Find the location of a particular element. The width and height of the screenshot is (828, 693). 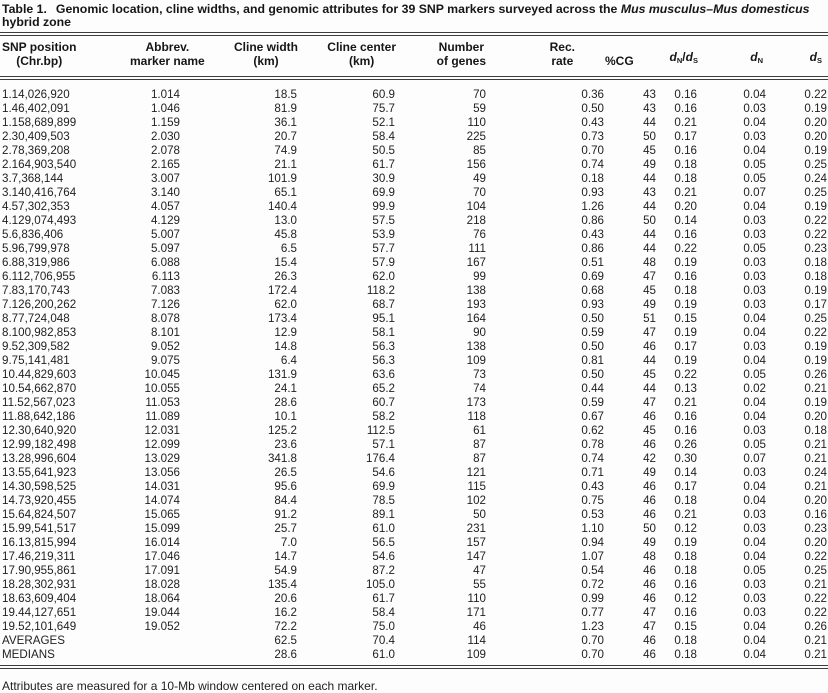

cell-marker-name: 17.046 is located at coordinates (162, 556).